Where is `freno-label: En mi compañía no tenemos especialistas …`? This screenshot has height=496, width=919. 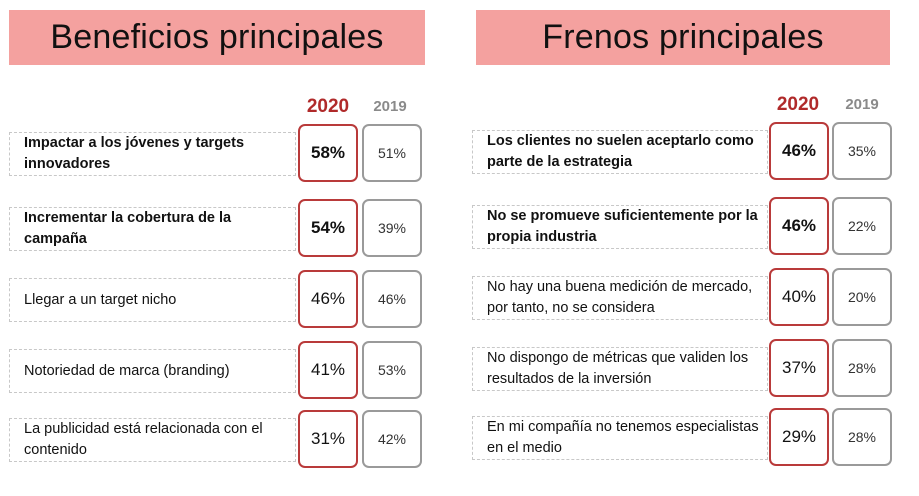 freno-label: En mi compañía no tenemos especialistas … is located at coordinates (620, 438).